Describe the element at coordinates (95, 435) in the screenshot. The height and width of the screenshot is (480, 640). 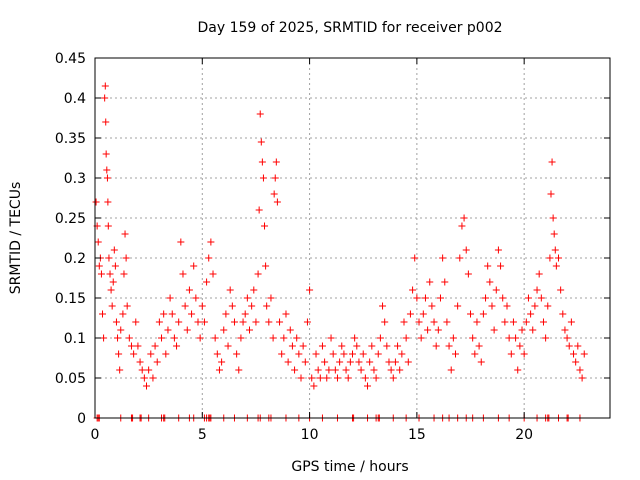
I see `x-tick-label: 0` at that location.